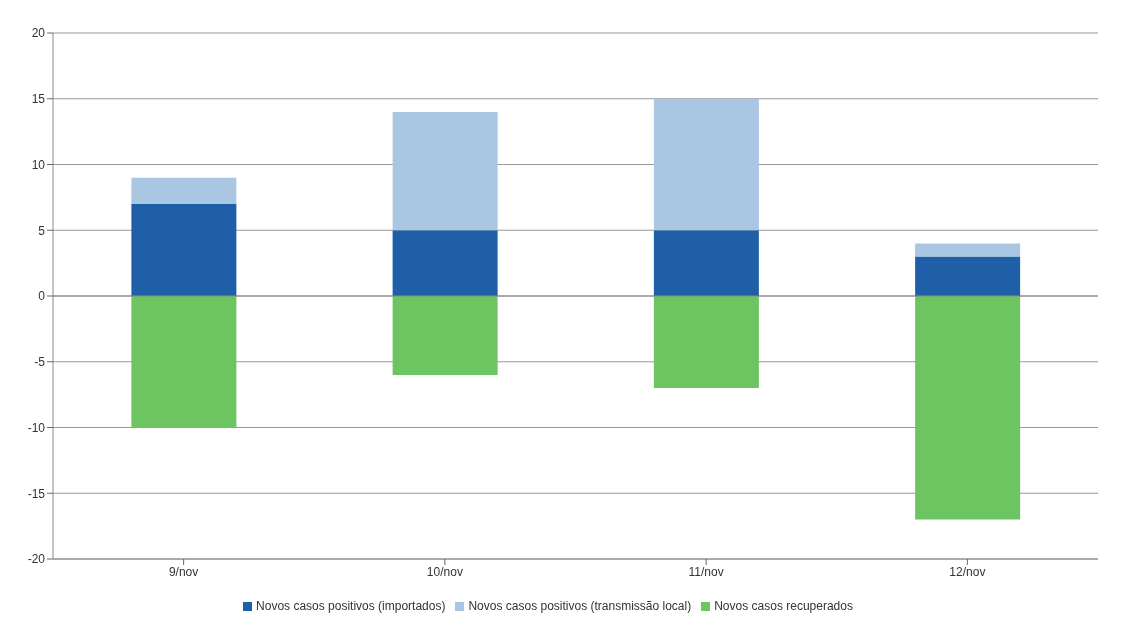  Describe the element at coordinates (580, 606) in the screenshot. I see `legend-label: Novos casos positivos (transmissão local)` at that location.